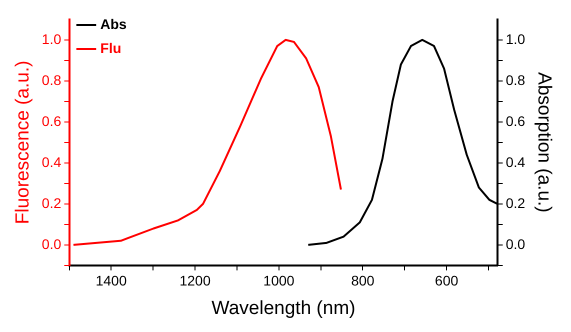 The image size is (571, 332). Describe the element at coordinates (516, 38) in the screenshot. I see `y2-tick-label: 1.0` at that location.